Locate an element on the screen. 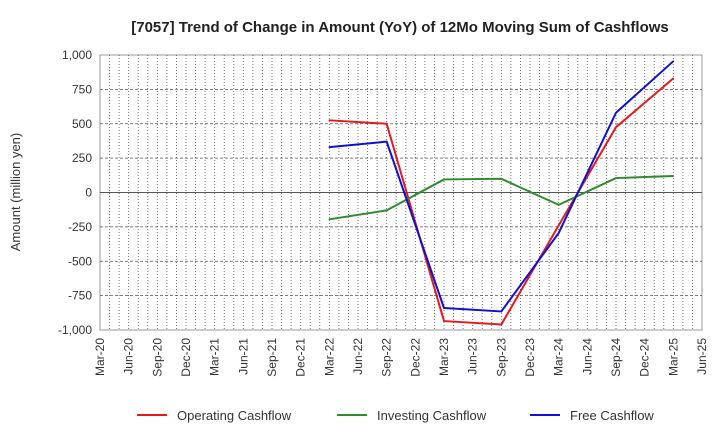 The width and height of the screenshot is (720, 440). y-tick-label: 250 is located at coordinates (82, 158).